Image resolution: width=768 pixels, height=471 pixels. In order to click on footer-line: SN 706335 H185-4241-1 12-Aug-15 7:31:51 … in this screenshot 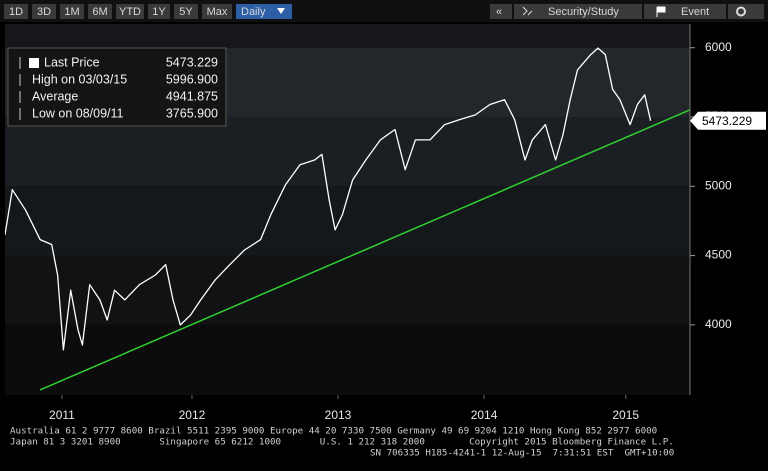, I will do `click(522, 453)`.